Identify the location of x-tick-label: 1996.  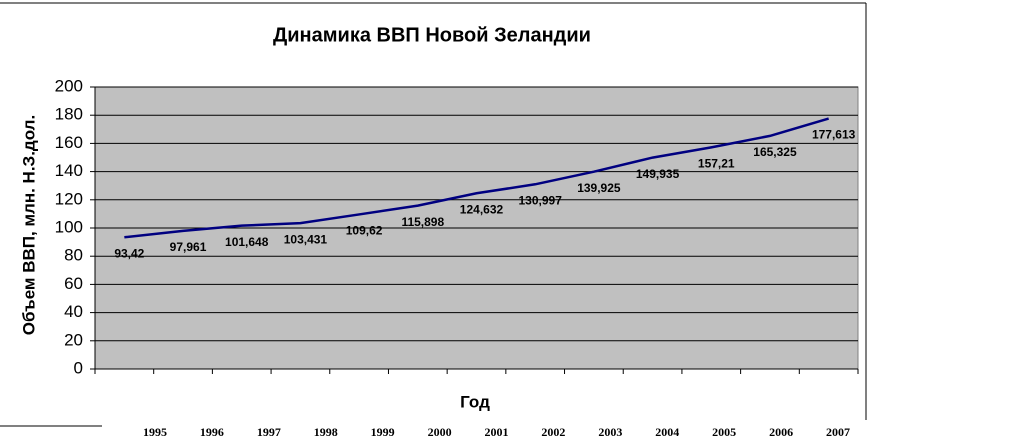
(212, 432).